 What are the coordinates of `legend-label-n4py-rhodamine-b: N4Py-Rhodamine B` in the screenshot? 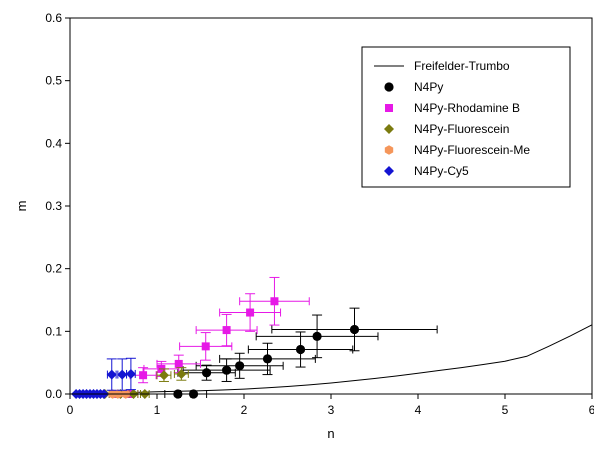 It's located at (467, 108).